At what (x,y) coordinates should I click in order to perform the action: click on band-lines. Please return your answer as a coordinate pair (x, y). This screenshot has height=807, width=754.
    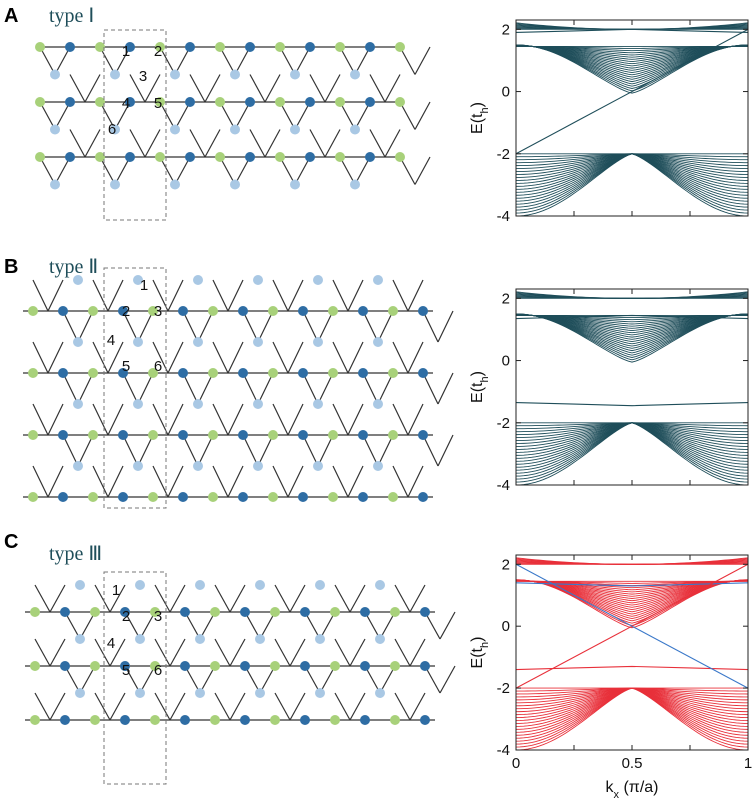
    Looking at the image, I should click on (632, 388).